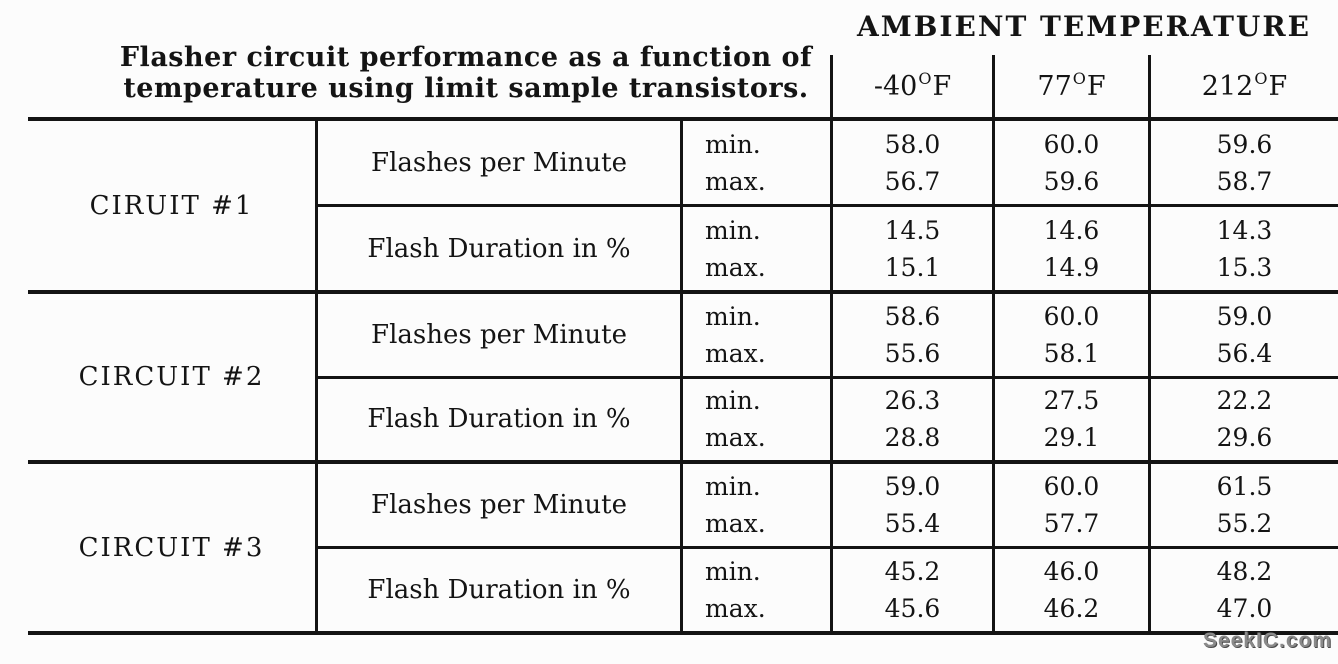 The image size is (1338, 664). What do you see at coordinates (1071, 267) in the screenshot?
I see `max-value: 14.9` at bounding box center [1071, 267].